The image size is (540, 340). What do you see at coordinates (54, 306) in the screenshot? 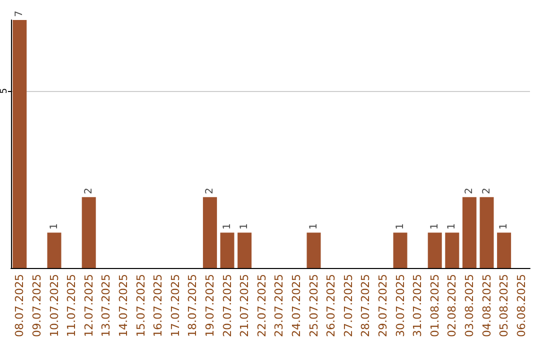
I see `x-tick-label: 10.07.2025` at bounding box center [54, 306].